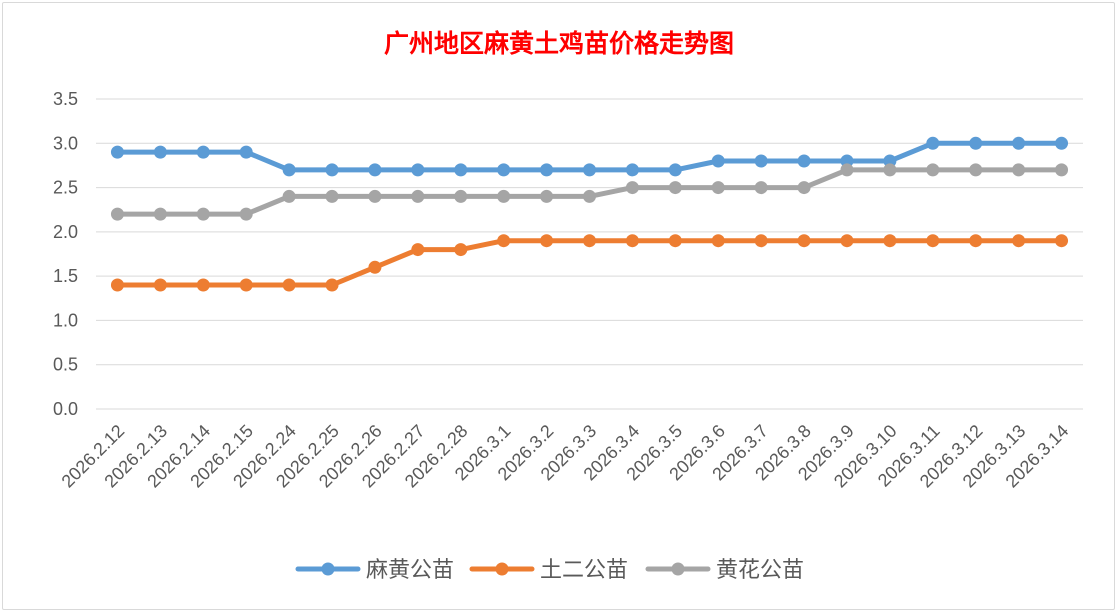  I want to click on legend-label: 土二公苗, so click(584, 570).